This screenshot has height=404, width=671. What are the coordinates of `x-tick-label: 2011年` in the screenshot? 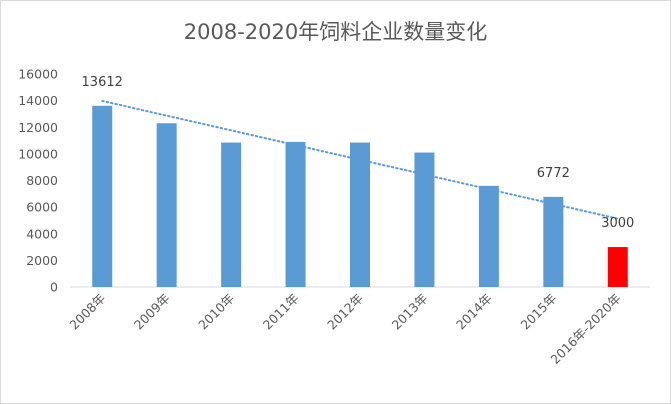 It's located at (281, 312).